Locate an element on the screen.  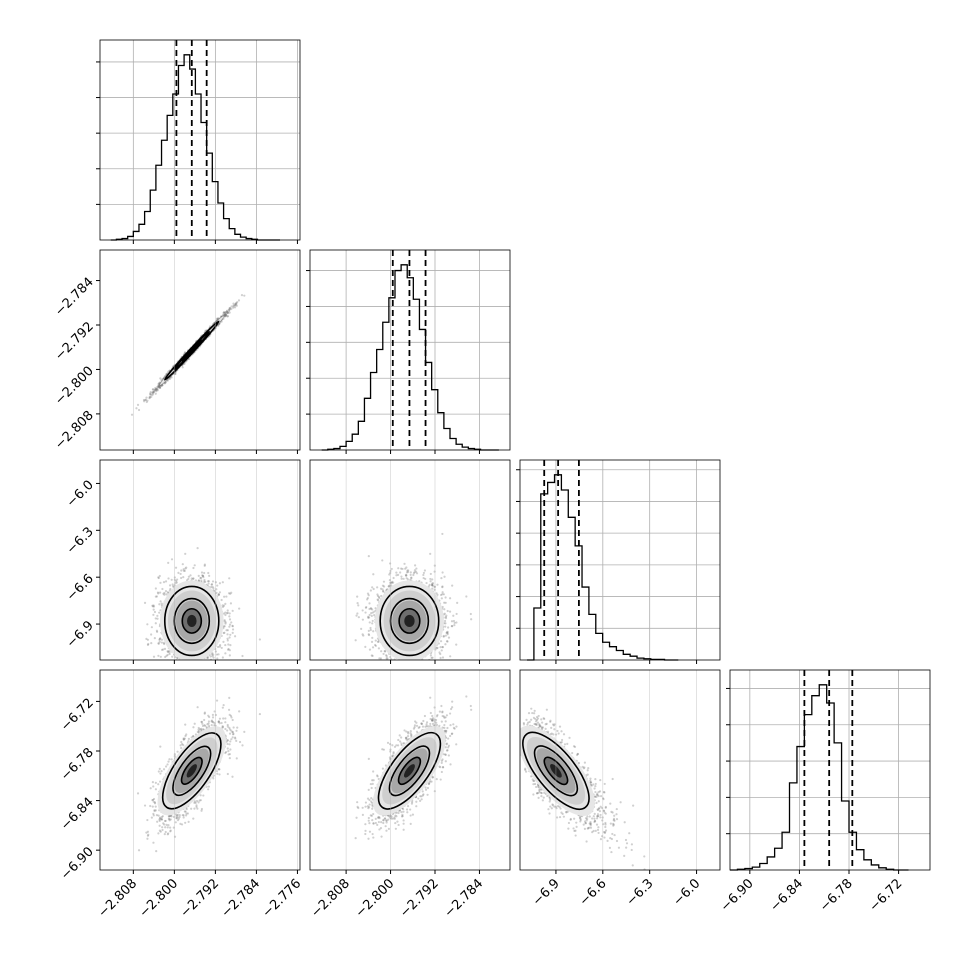
histogram-frame is located at coordinates (200, 140).